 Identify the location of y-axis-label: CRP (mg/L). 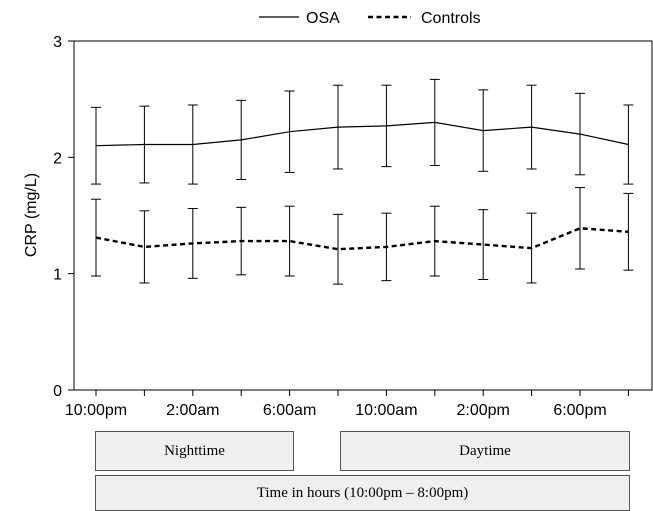
(31, 215).